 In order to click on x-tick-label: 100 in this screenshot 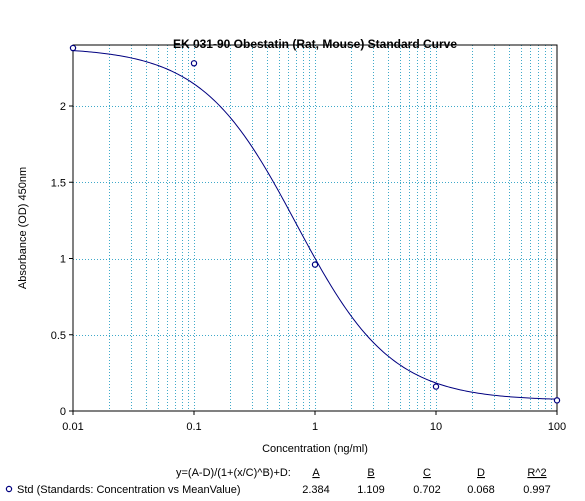, I will do `click(557, 427)`.